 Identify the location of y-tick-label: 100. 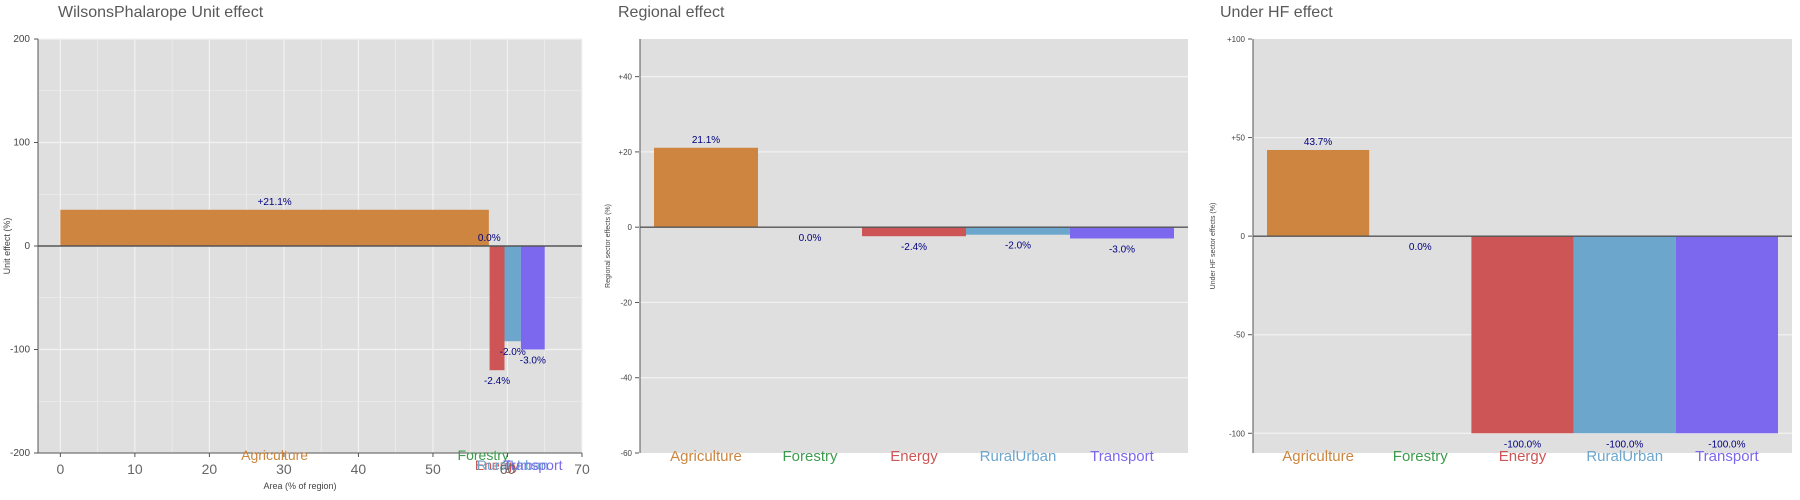
(21, 143).